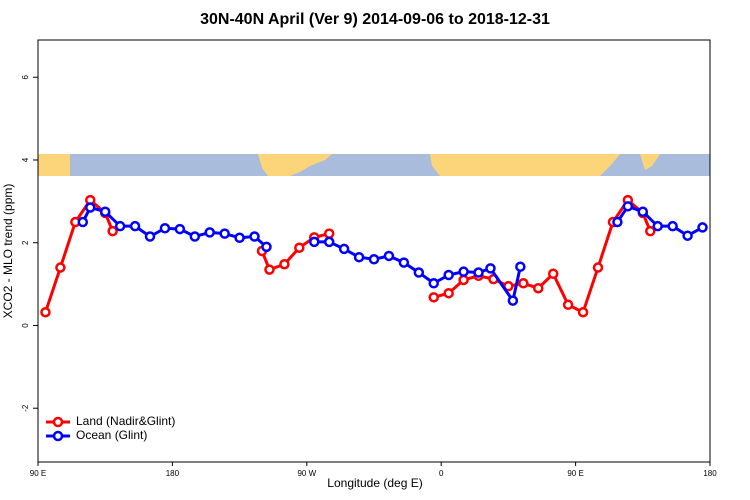 This screenshot has height=500, width=750. What do you see at coordinates (374, 165) in the screenshot?
I see `map-band` at bounding box center [374, 165].